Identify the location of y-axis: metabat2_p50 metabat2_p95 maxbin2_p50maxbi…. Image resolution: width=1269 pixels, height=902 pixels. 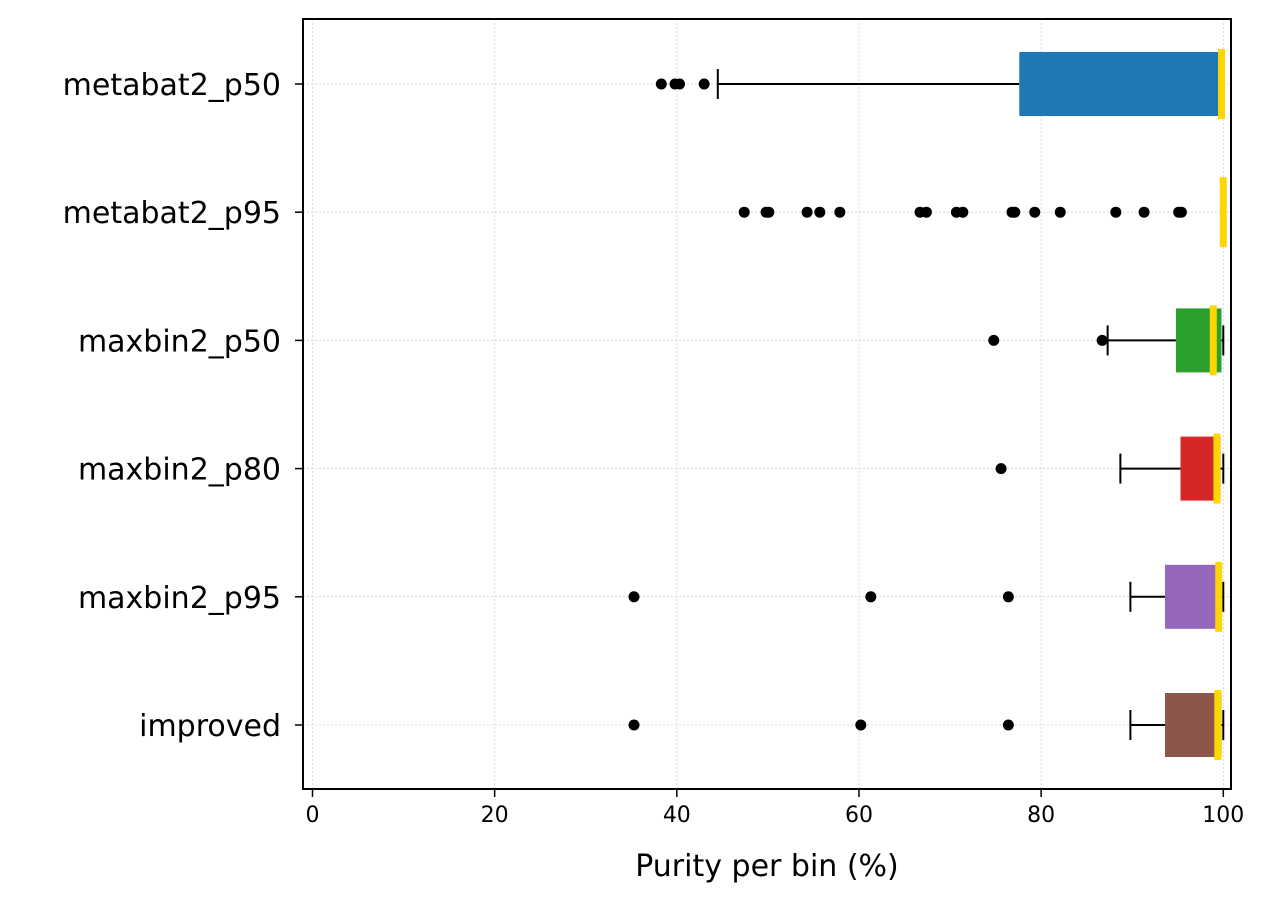
(183, 406).